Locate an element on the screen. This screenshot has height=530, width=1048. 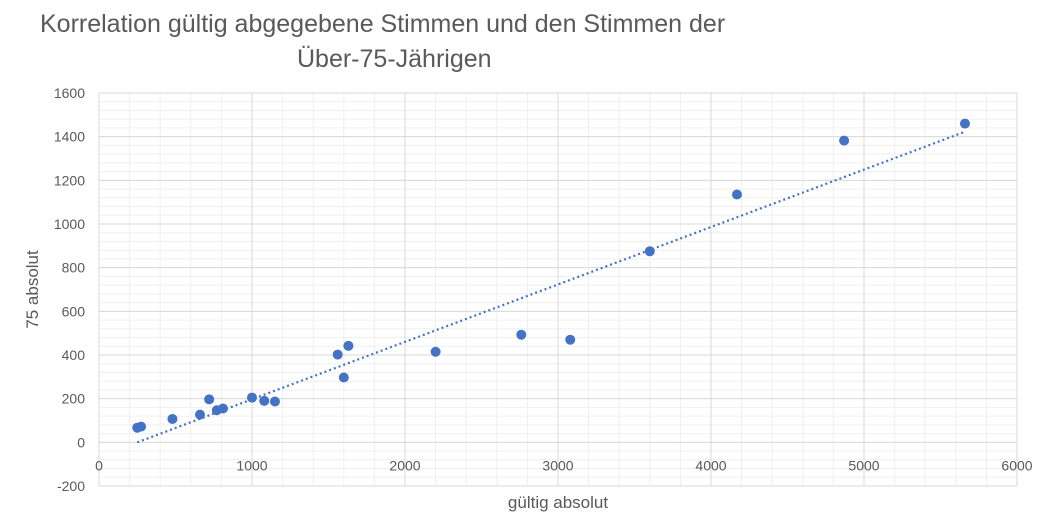
y-tick-label: 200 is located at coordinates (74, 399).